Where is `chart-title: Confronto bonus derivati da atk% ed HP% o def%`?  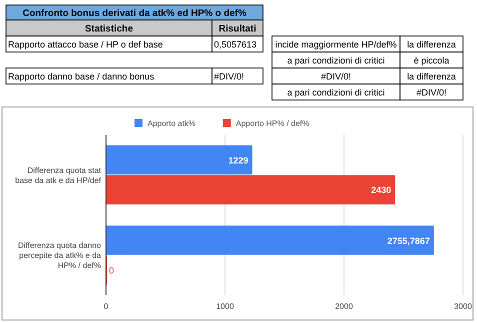
chart-title: Confronto bonus derivati da atk% ed HP% o def% is located at coordinates (134, 13).